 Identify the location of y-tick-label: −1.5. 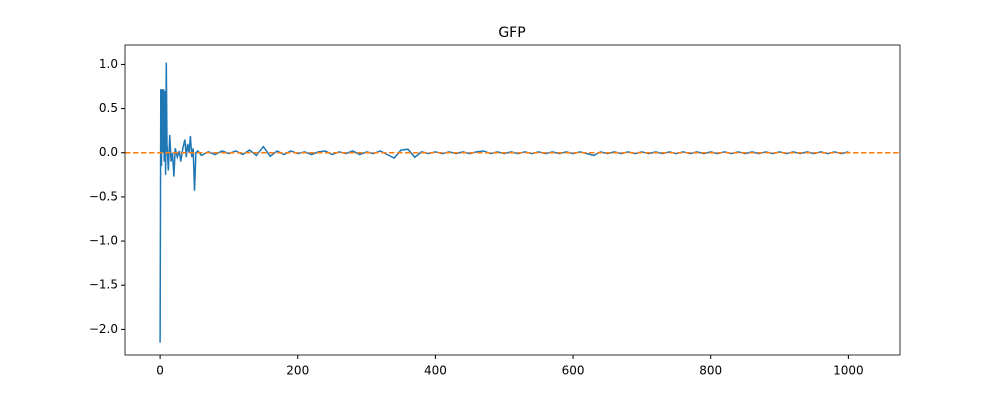
(103, 285).